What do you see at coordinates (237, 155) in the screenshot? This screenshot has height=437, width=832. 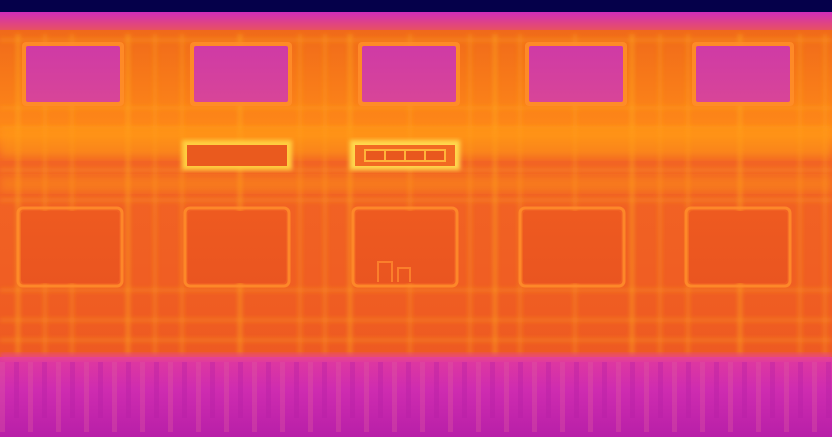 I see `vent-left` at bounding box center [237, 155].